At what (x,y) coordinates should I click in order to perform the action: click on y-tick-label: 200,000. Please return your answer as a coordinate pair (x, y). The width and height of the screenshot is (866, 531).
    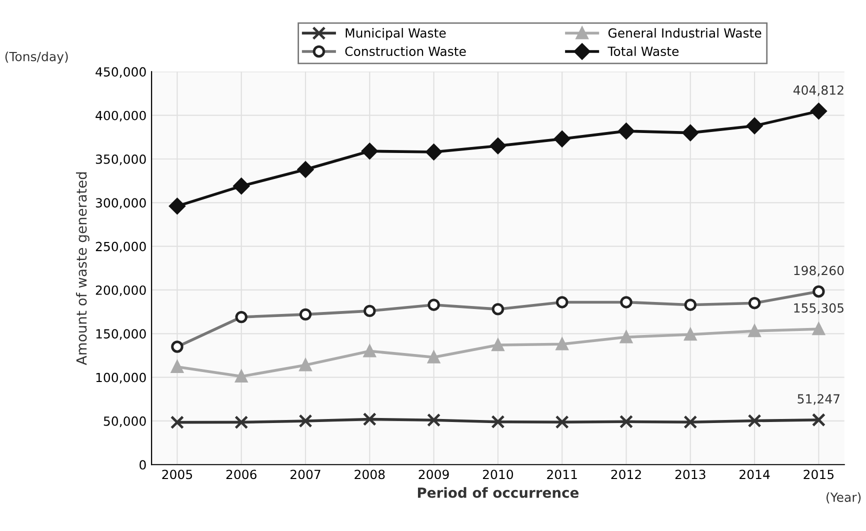
    Looking at the image, I should click on (121, 290).